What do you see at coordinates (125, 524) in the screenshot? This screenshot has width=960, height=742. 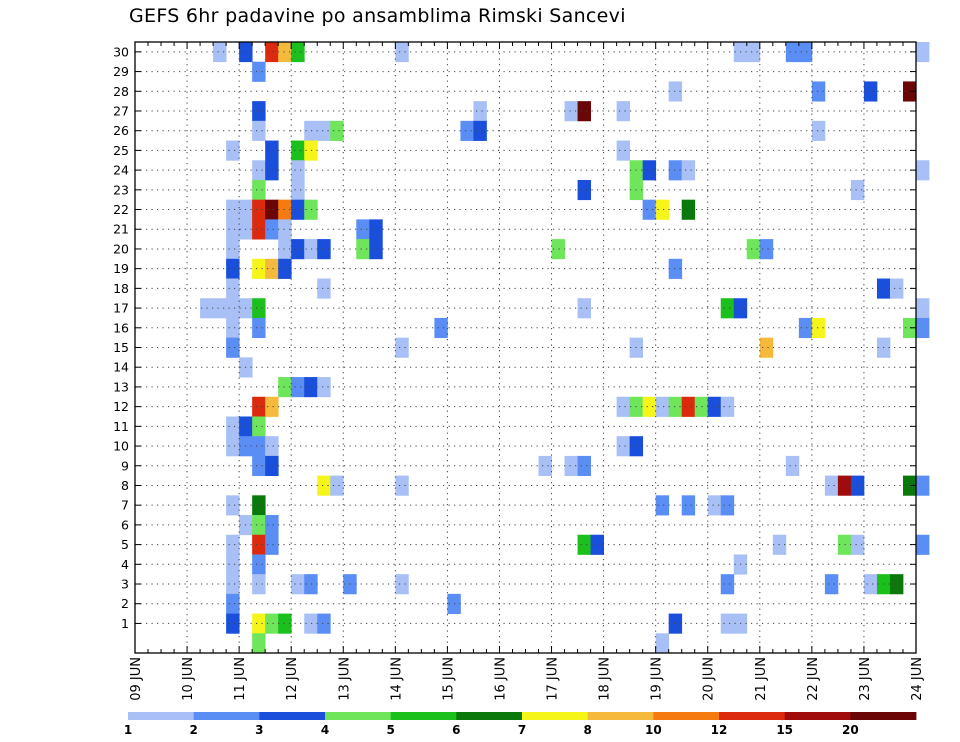 I see `y-tick-label: 6` at bounding box center [125, 524].